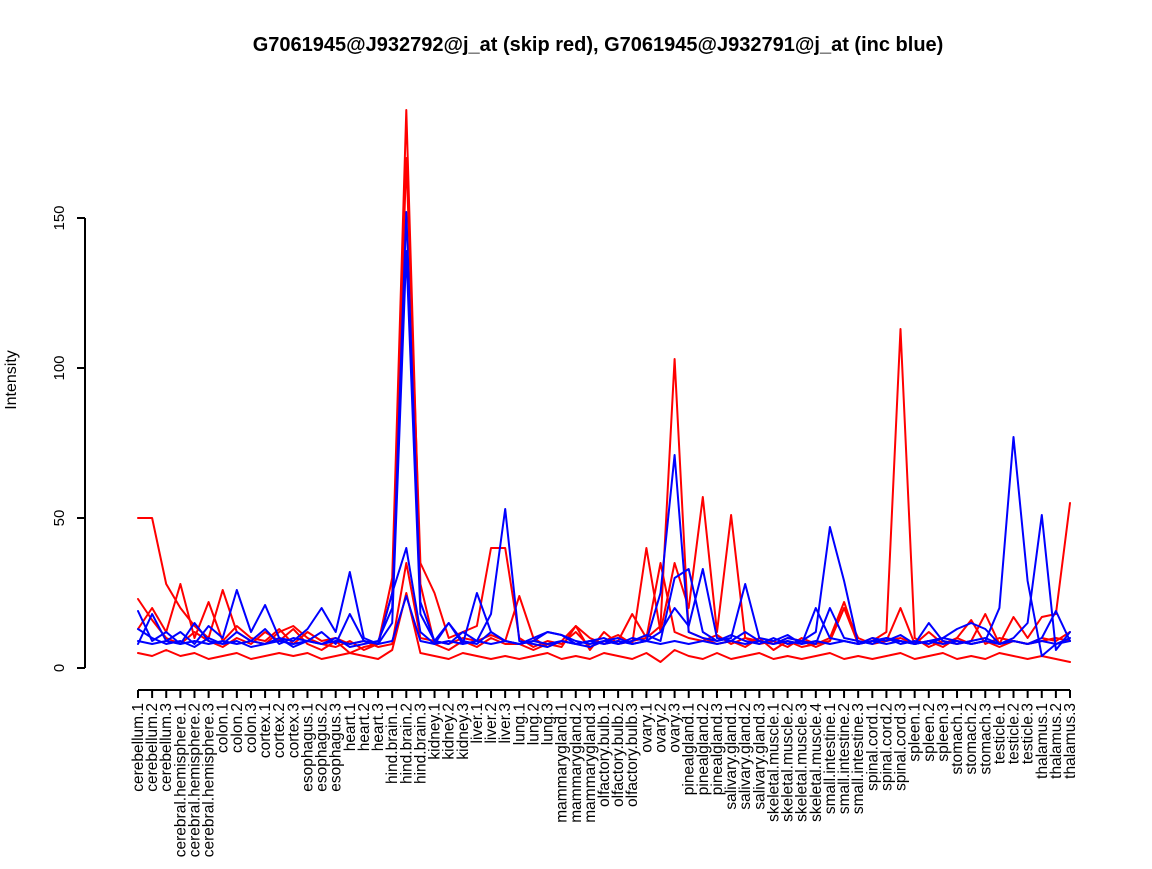 This screenshot has height=869, width=1152. I want to click on x-tick-label: mammarygland.1, so click(562, 763).